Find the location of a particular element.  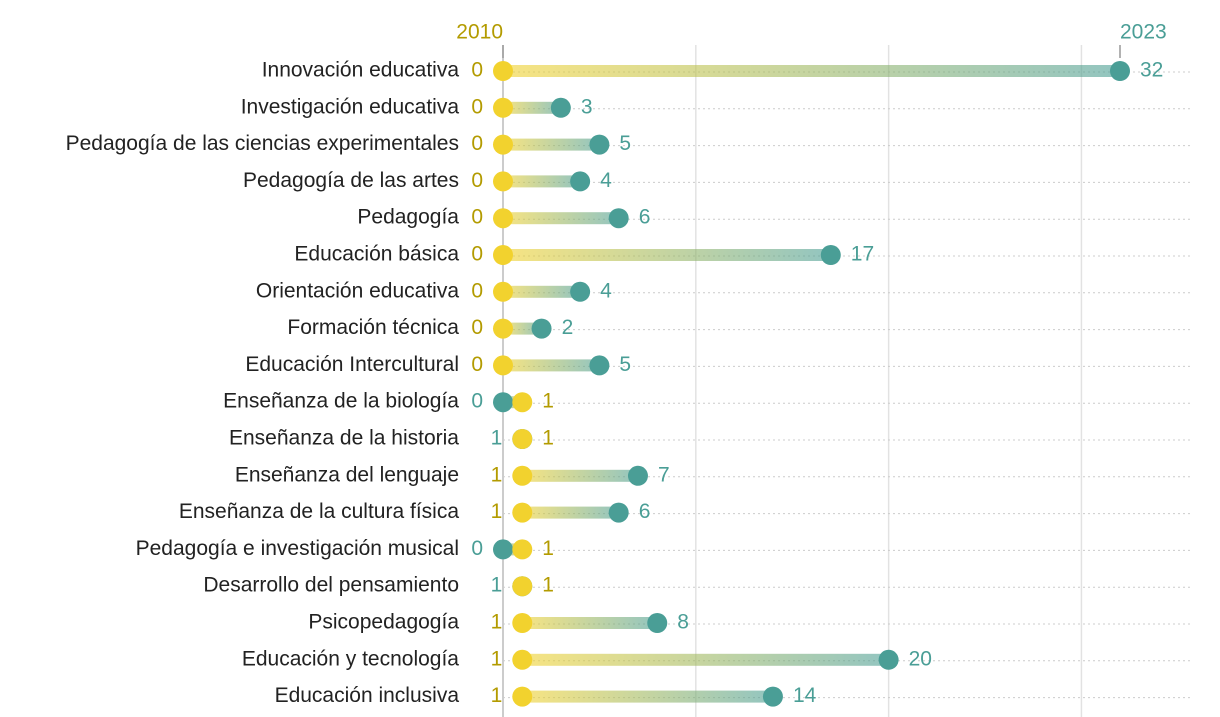

category-label: Pedagogía de las ciencias experimentales is located at coordinates (262, 143).